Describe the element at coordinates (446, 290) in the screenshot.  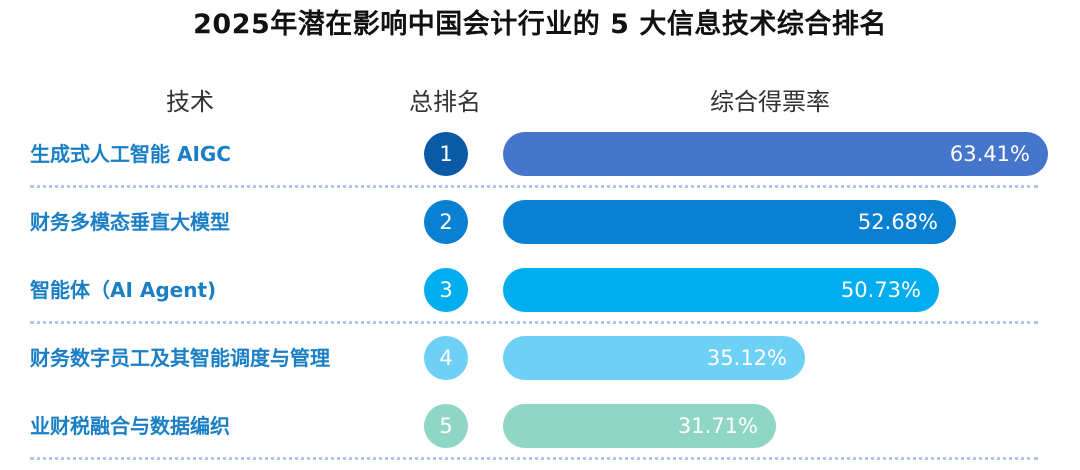
I see `rank-badge: 3` at that location.